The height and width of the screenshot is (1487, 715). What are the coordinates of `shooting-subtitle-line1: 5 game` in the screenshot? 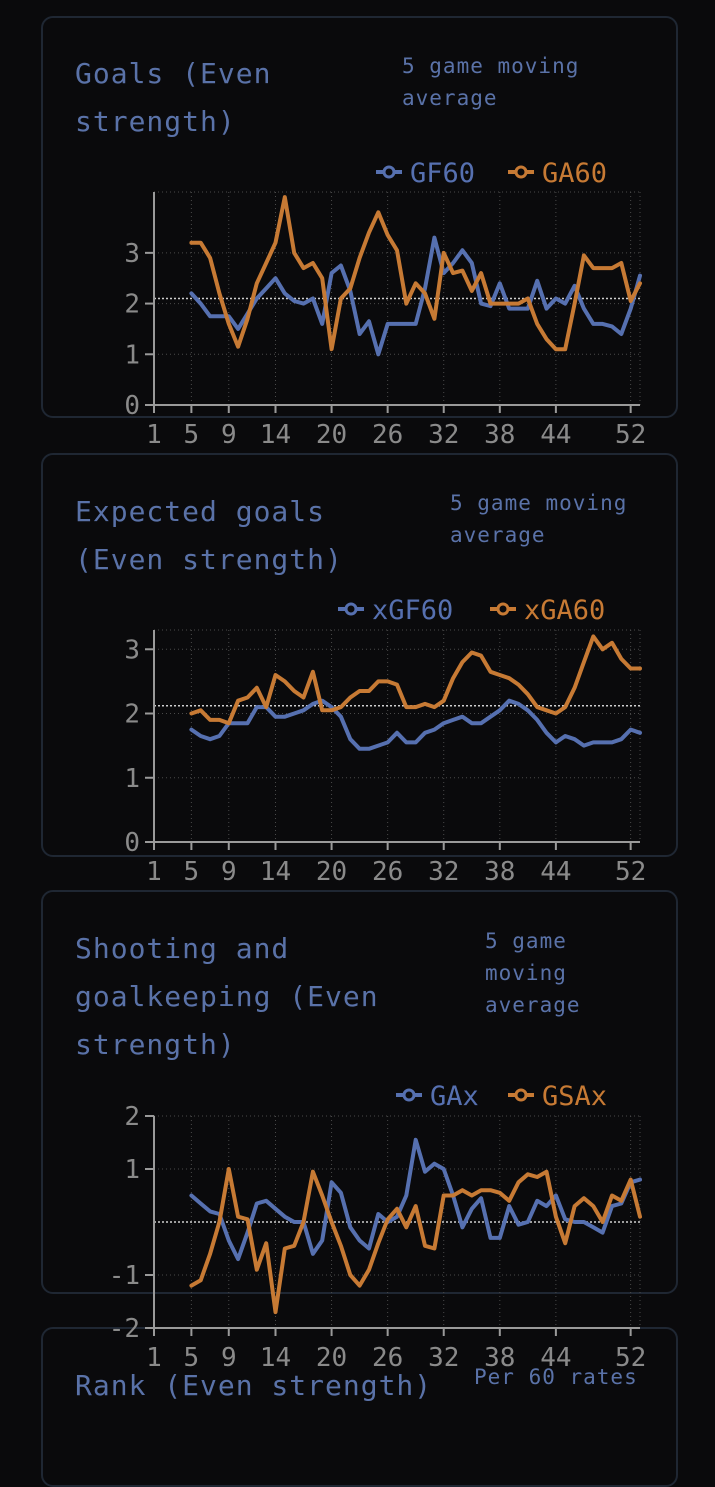 It's located at (526, 941).